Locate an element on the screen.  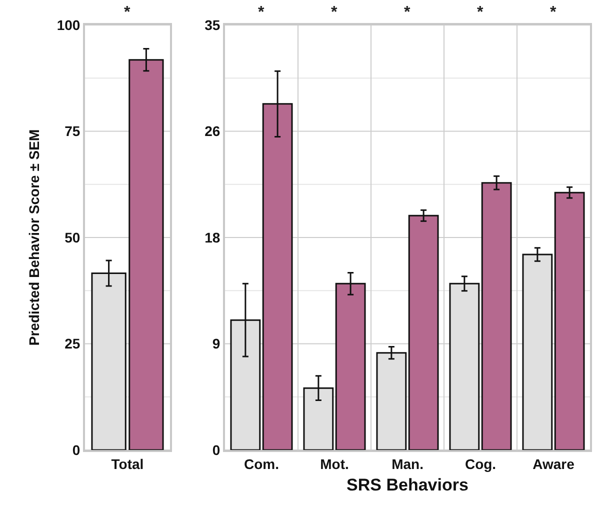
x-tick-label: Aware is located at coordinates (553, 464).